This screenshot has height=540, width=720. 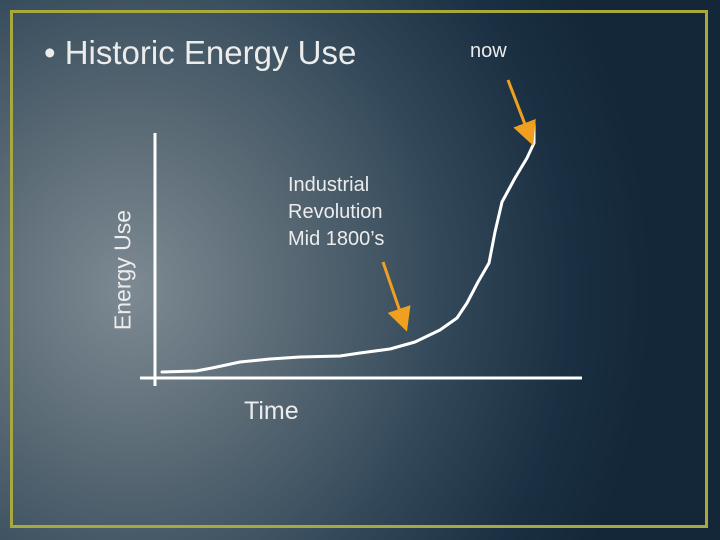 I want to click on slide-title: • Historic Energy Use, so click(x=200, y=52).